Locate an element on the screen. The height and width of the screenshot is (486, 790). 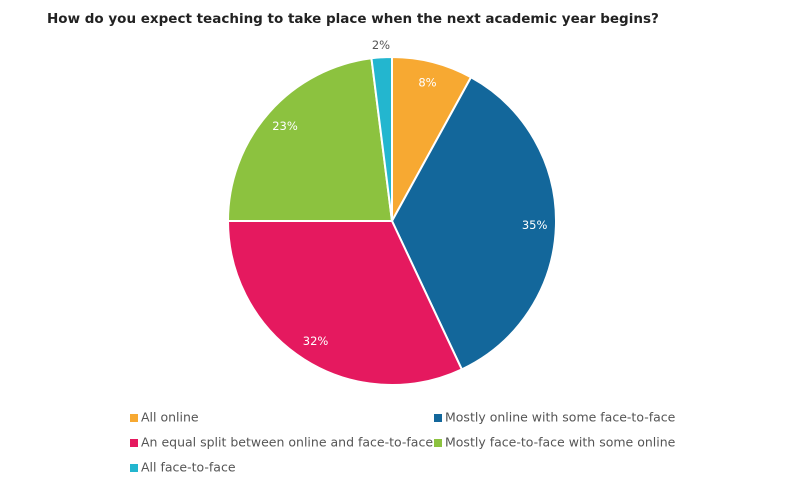
data-label: 8% is located at coordinates (427, 82).